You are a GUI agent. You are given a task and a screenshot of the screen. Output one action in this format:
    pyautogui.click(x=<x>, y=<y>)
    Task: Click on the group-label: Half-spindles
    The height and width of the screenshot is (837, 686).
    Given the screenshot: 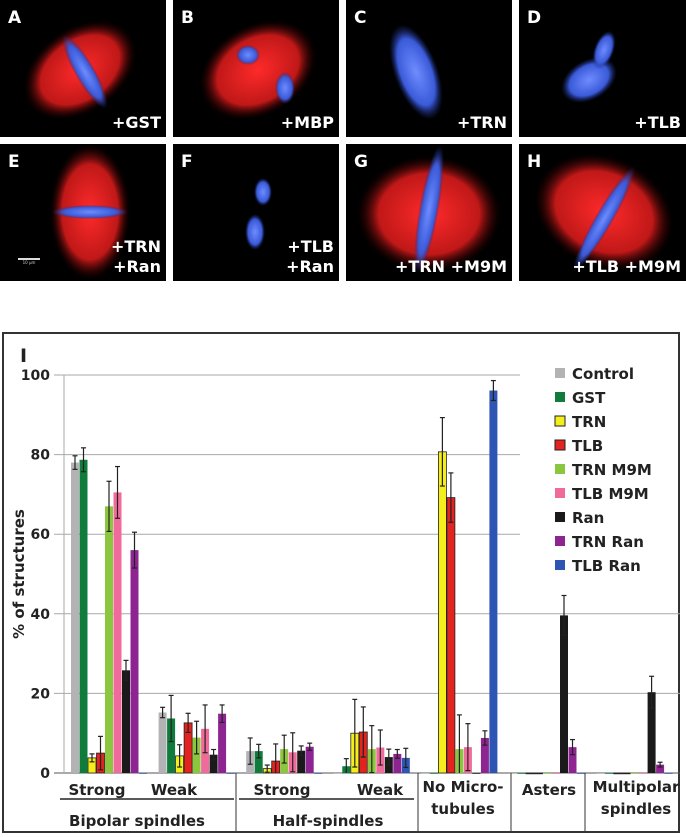 What is the action you would take?
    pyautogui.click(x=328, y=821)
    